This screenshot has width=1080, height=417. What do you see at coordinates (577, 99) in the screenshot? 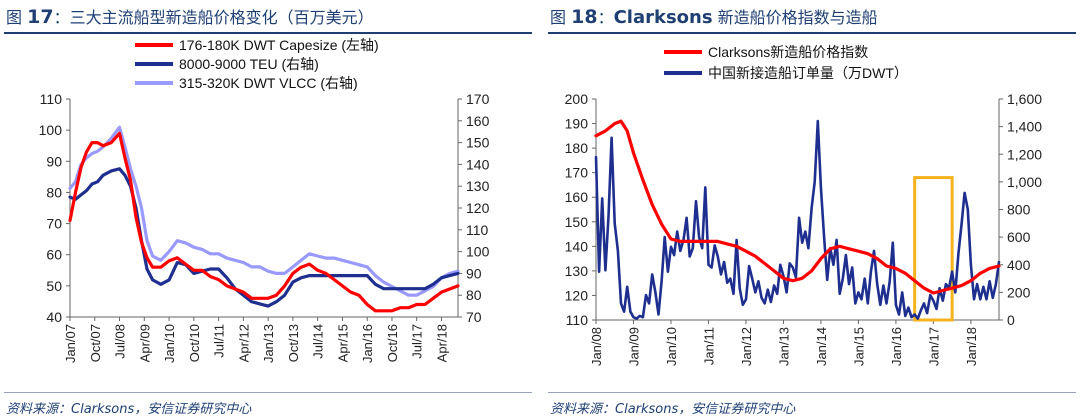
I see `left-tick-label: 200` at bounding box center [577, 99].